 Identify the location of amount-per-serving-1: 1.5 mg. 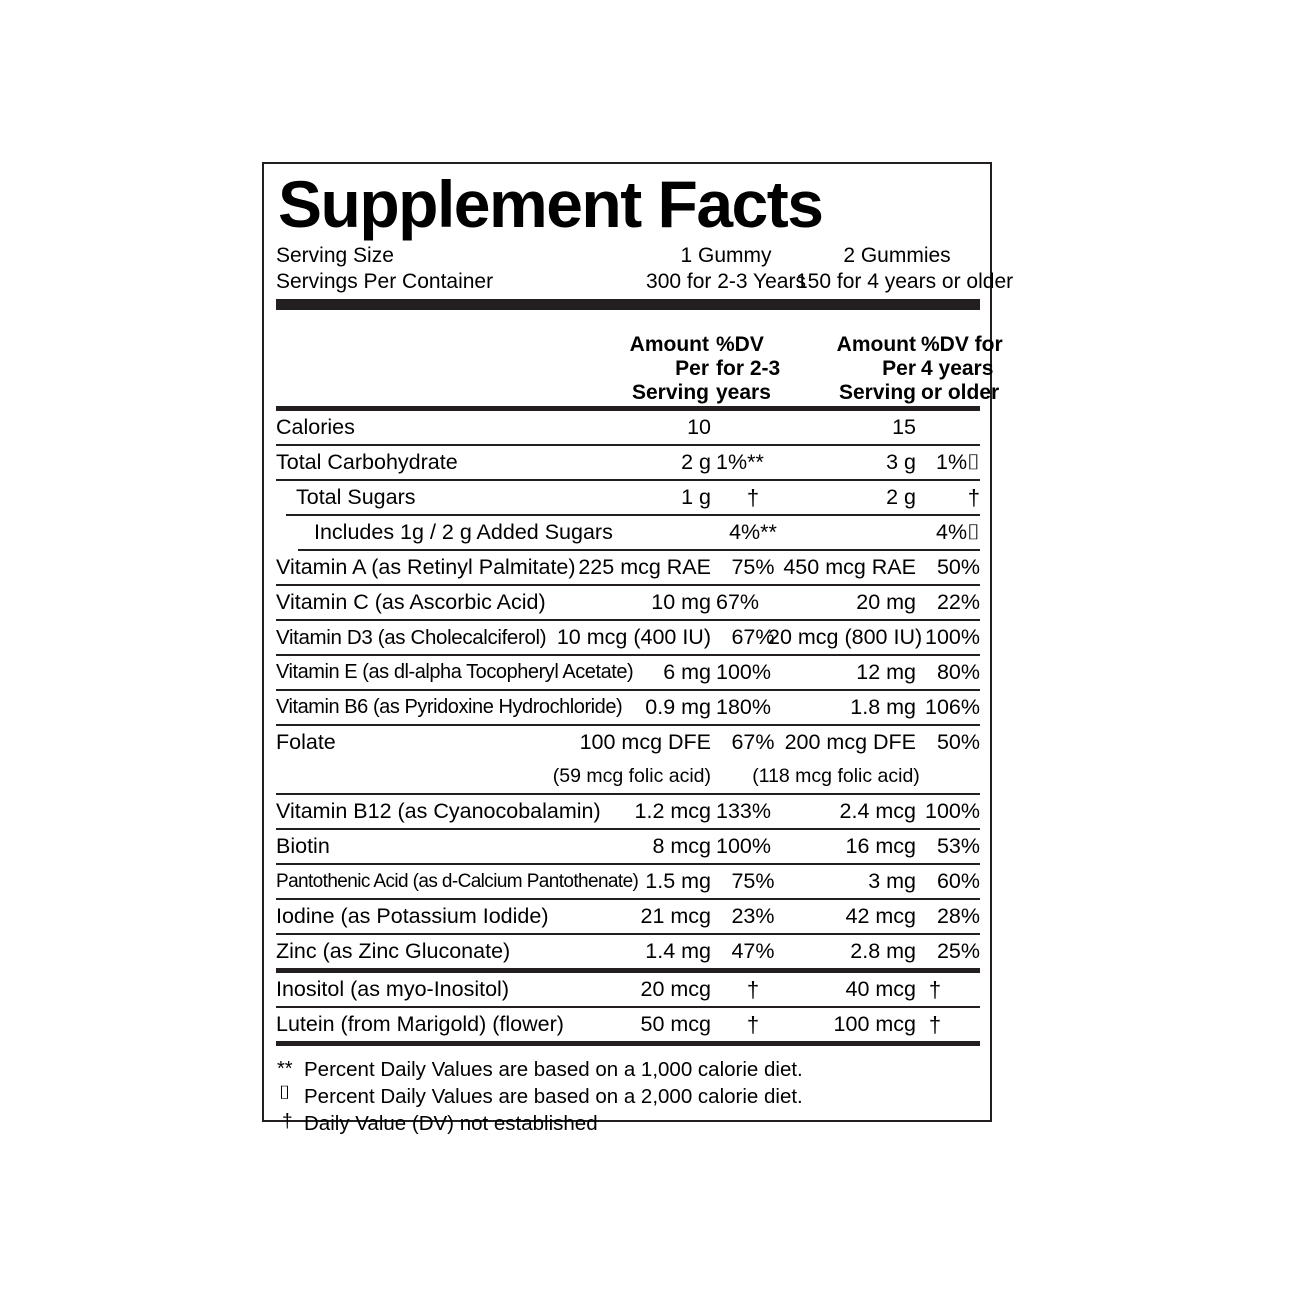
(678, 880).